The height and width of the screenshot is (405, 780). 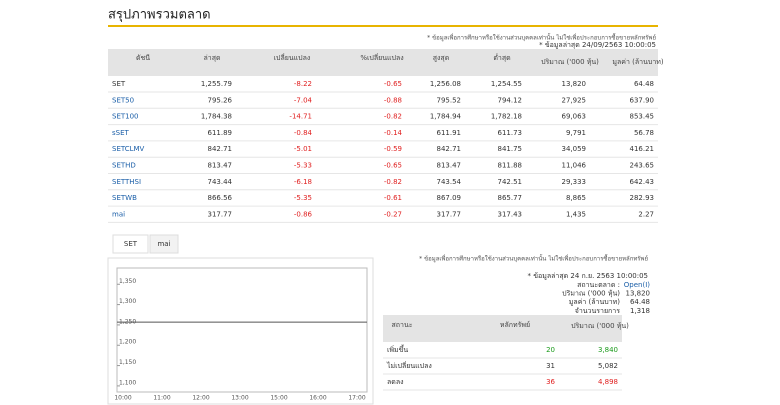 I want to click on cell: 2.27, so click(x=646, y=214).